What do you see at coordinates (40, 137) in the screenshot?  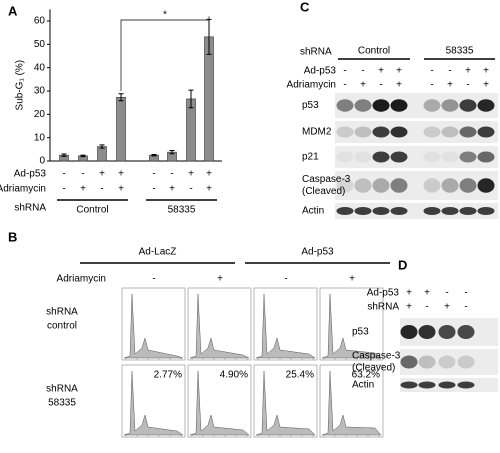 I see `y-tick-label: 10` at bounding box center [40, 137].